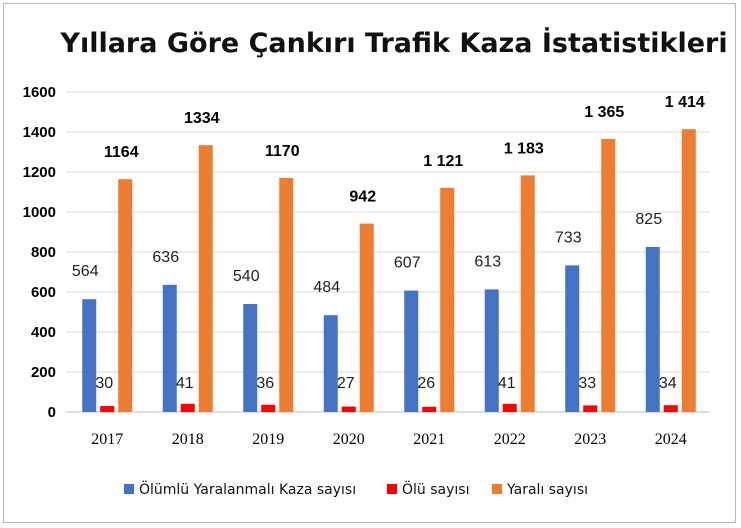 The image size is (741, 528). Describe the element at coordinates (668, 383) in the screenshot. I see `data-label: 34` at that location.